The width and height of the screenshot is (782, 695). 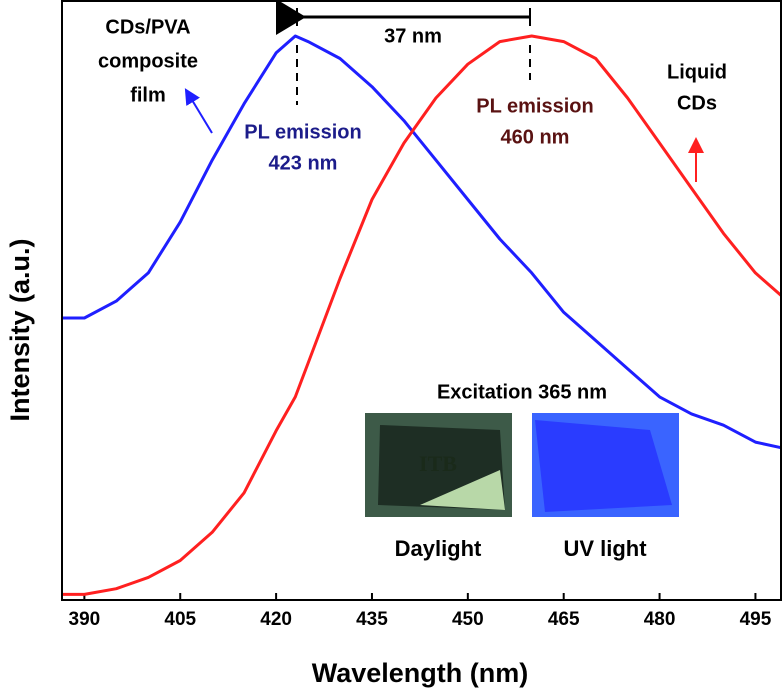 What do you see at coordinates (198, 111) in the screenshot?
I see `pointer-arrow` at bounding box center [198, 111].